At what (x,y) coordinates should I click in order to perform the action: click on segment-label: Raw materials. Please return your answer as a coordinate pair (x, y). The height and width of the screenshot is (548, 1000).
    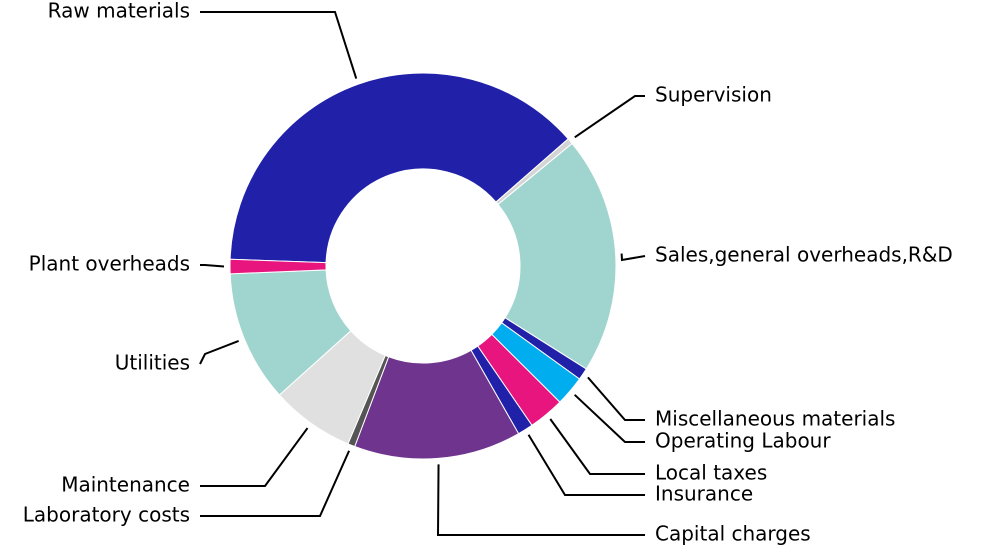
    Looking at the image, I should click on (119, 11).